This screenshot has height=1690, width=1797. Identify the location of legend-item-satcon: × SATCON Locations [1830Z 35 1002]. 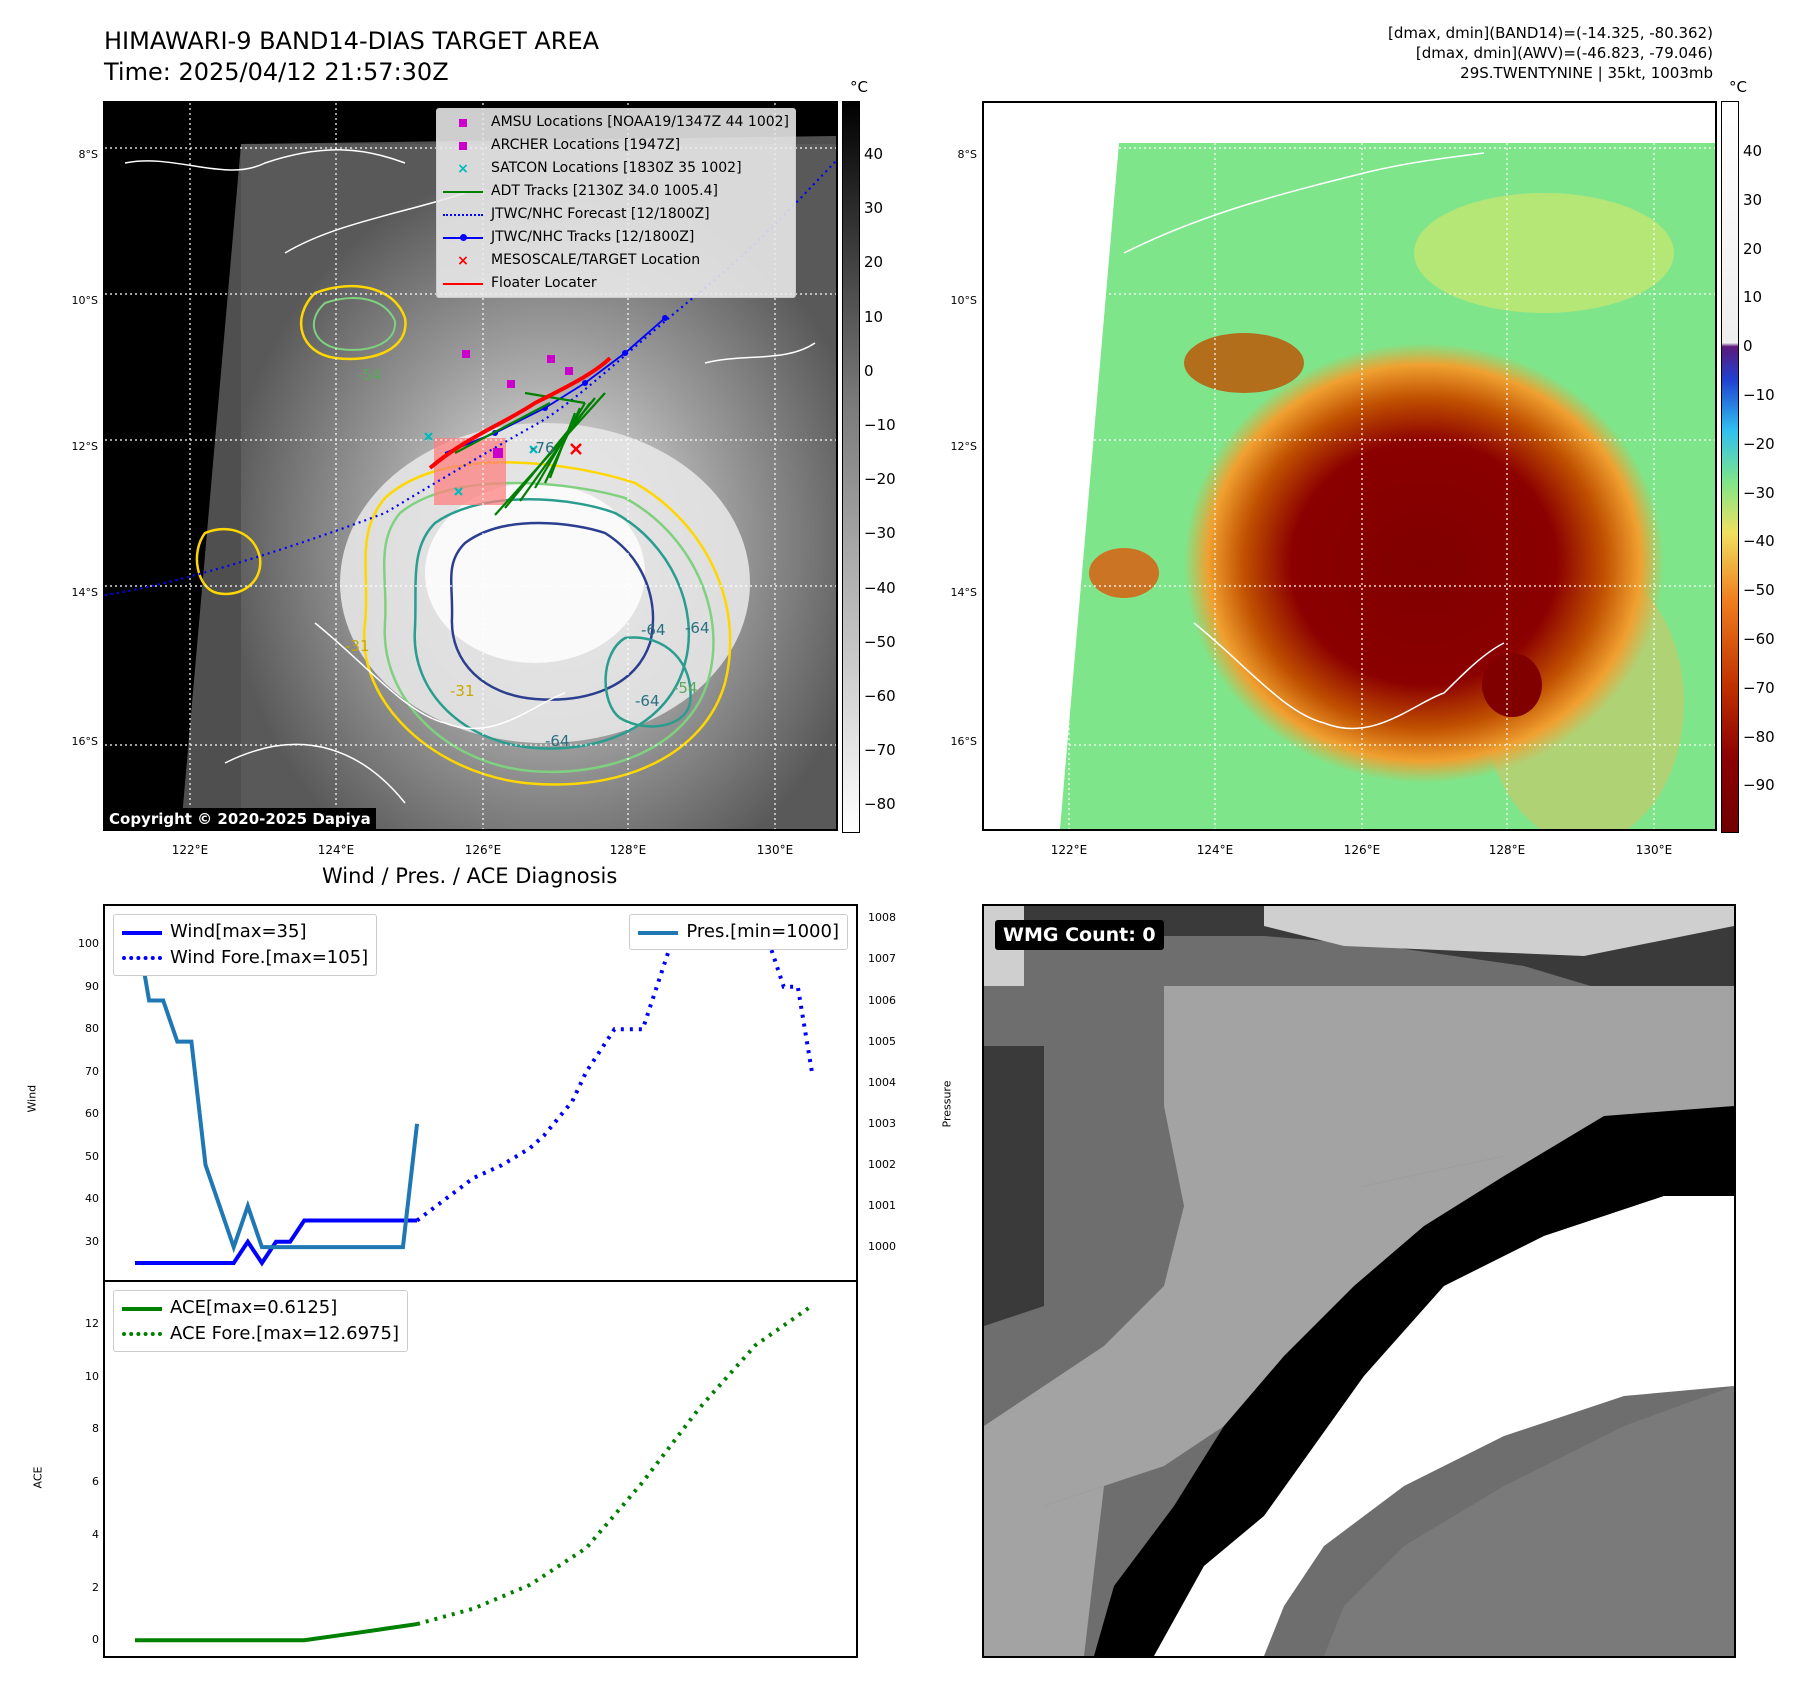
(616, 168).